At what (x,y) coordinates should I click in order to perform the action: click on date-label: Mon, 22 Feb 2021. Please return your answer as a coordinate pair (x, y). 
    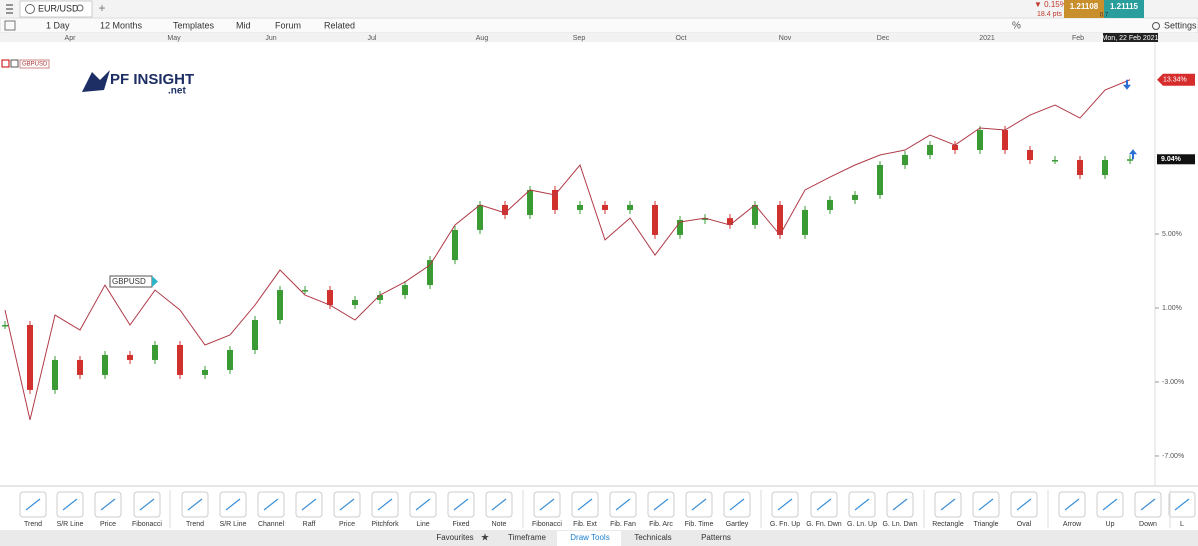
    Looking at the image, I should click on (1130, 38).